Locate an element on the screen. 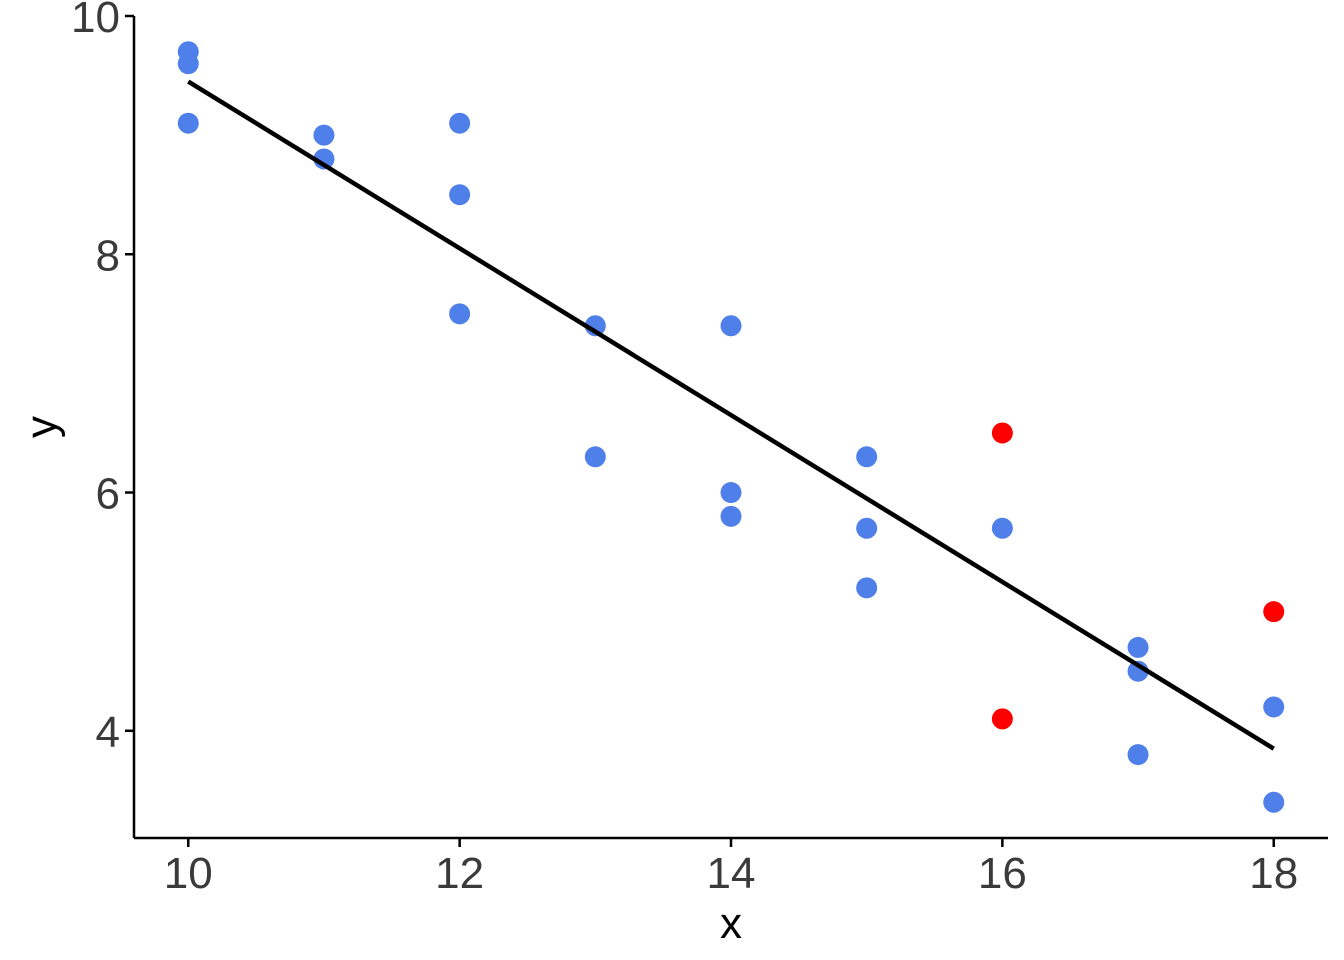 Image resolution: width=1344 pixels, height=960 pixels. x-tick-label: 16 is located at coordinates (1002, 873).